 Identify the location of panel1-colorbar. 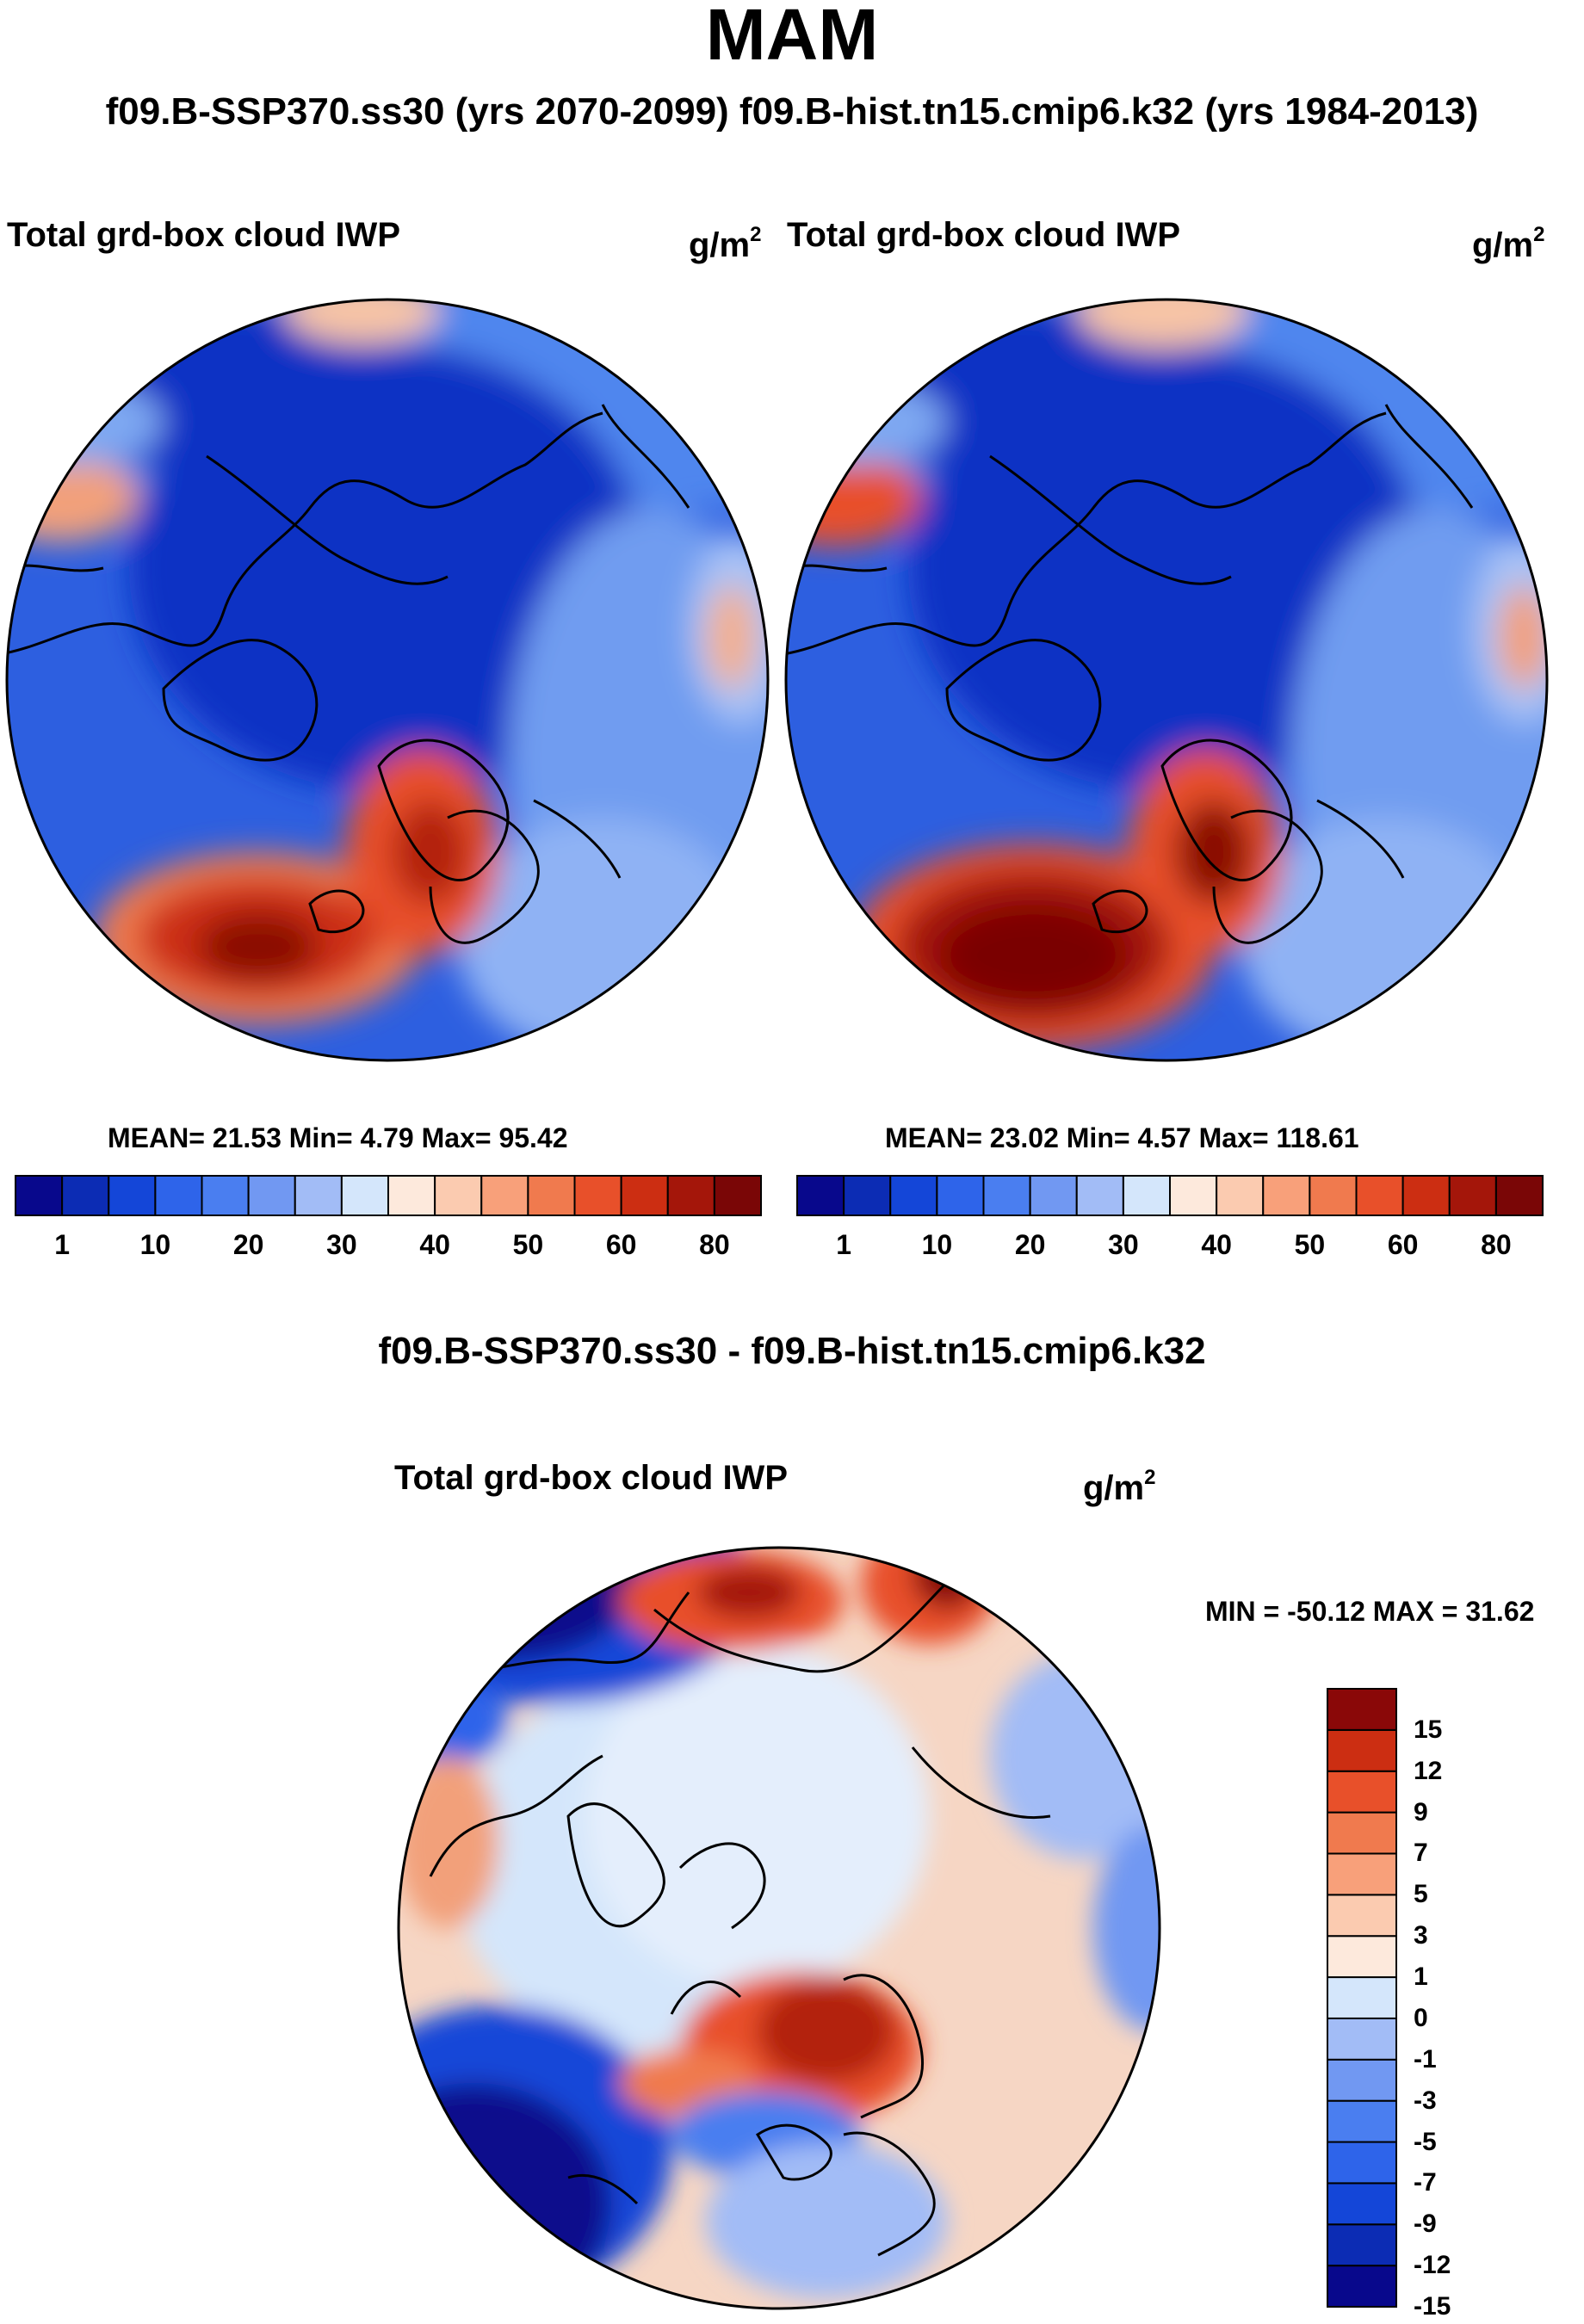
(389, 1195).